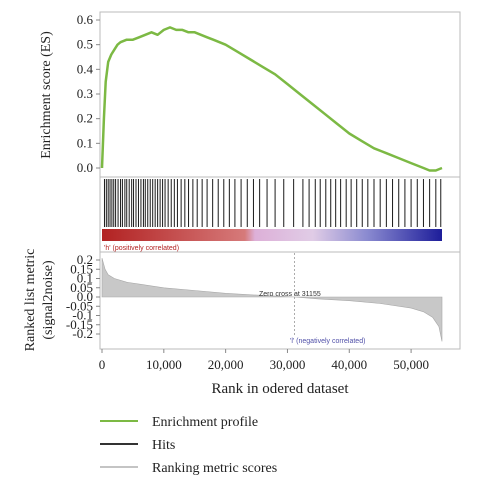  I want to click on legend-label-hits: Hits, so click(163, 445).